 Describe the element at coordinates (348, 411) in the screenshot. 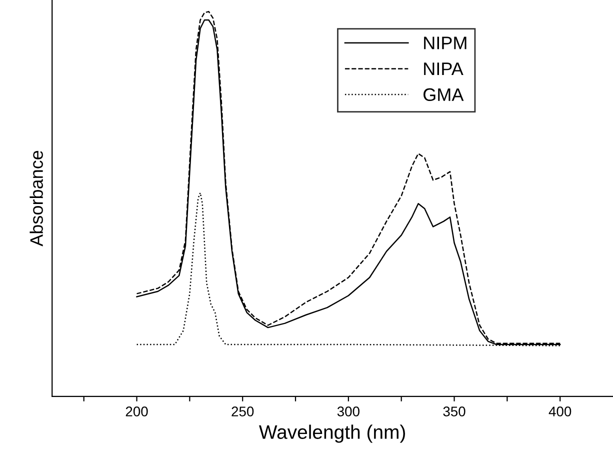

I see `x-tick-label: 300` at that location.